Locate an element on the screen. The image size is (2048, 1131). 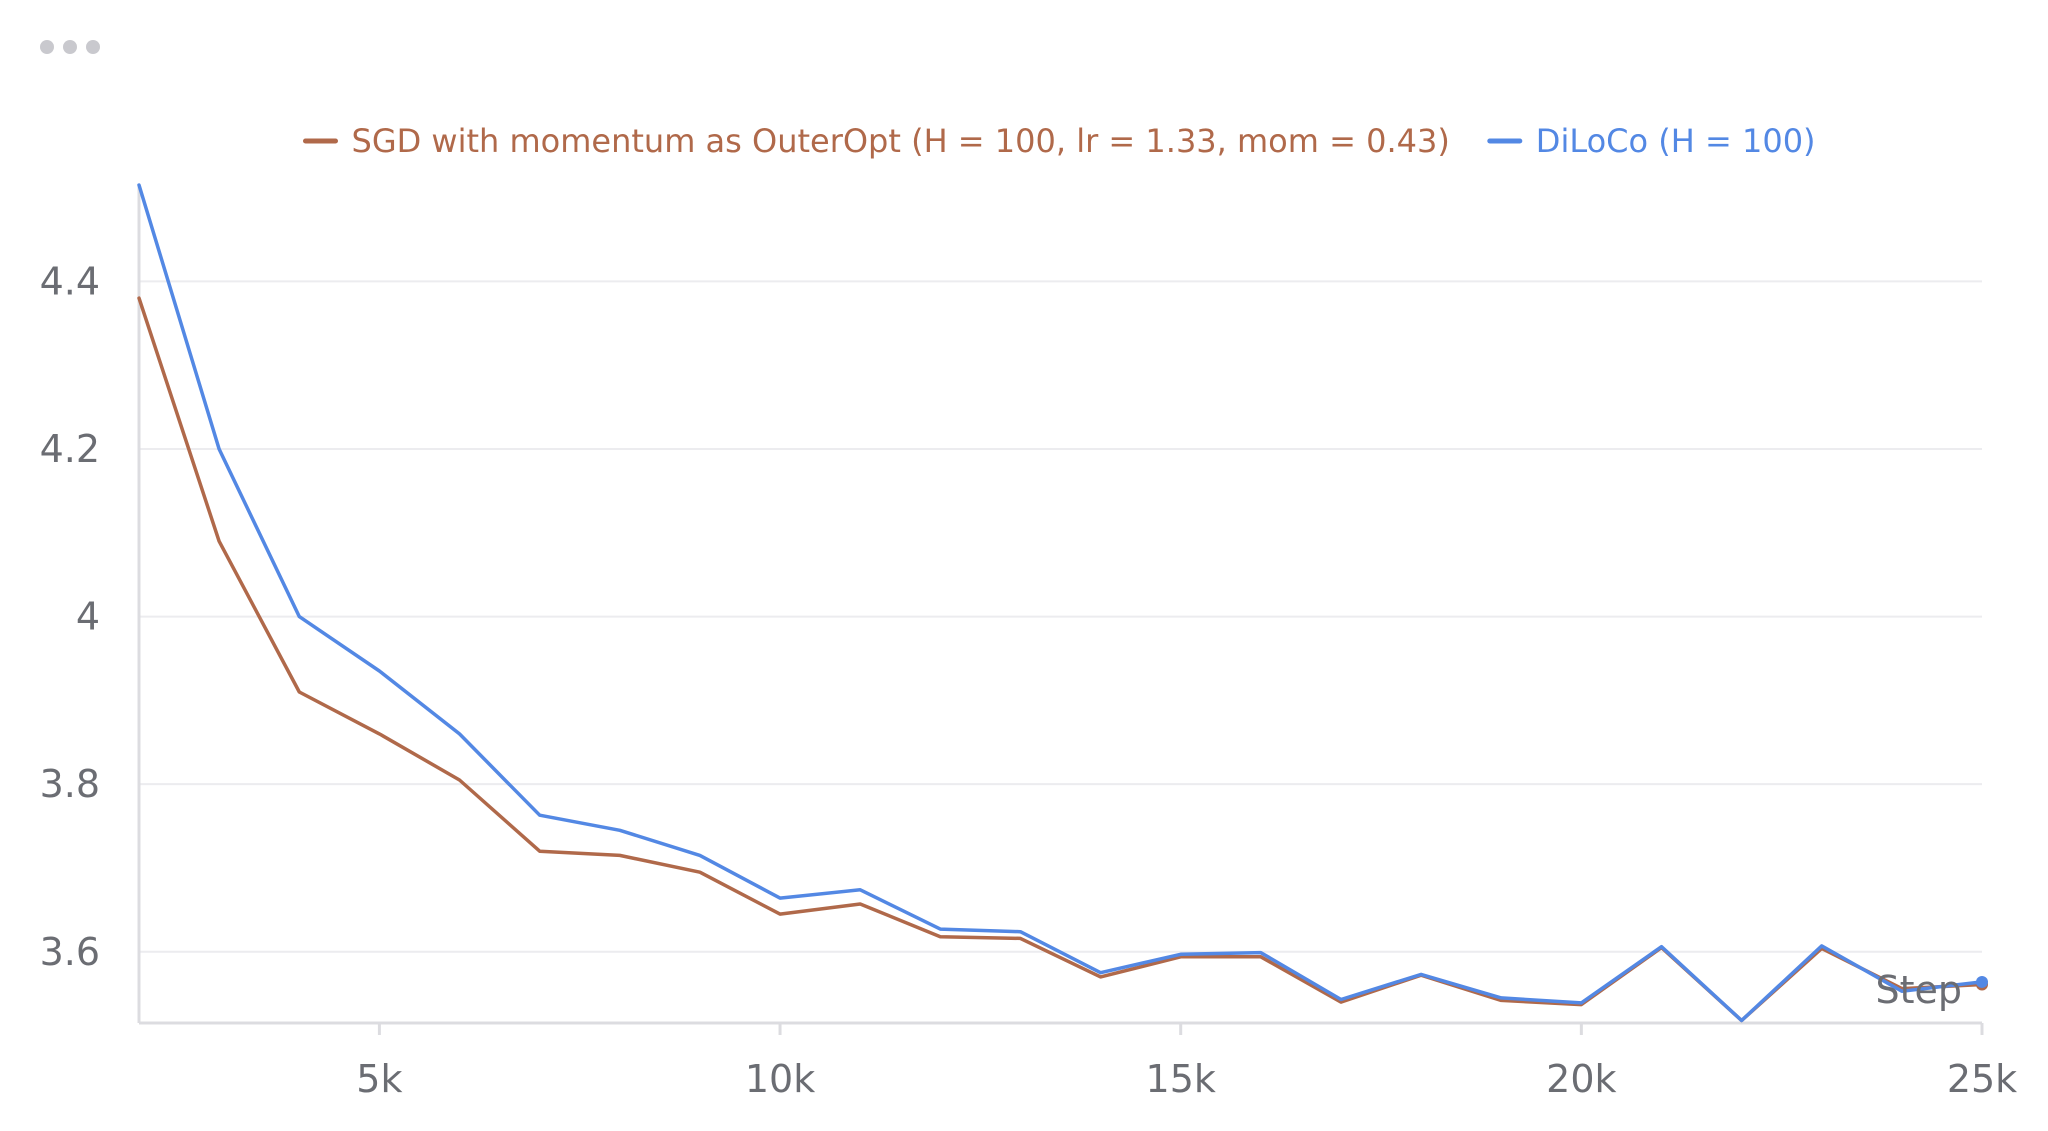
x-tick-label: 20k is located at coordinates (1581, 1079).